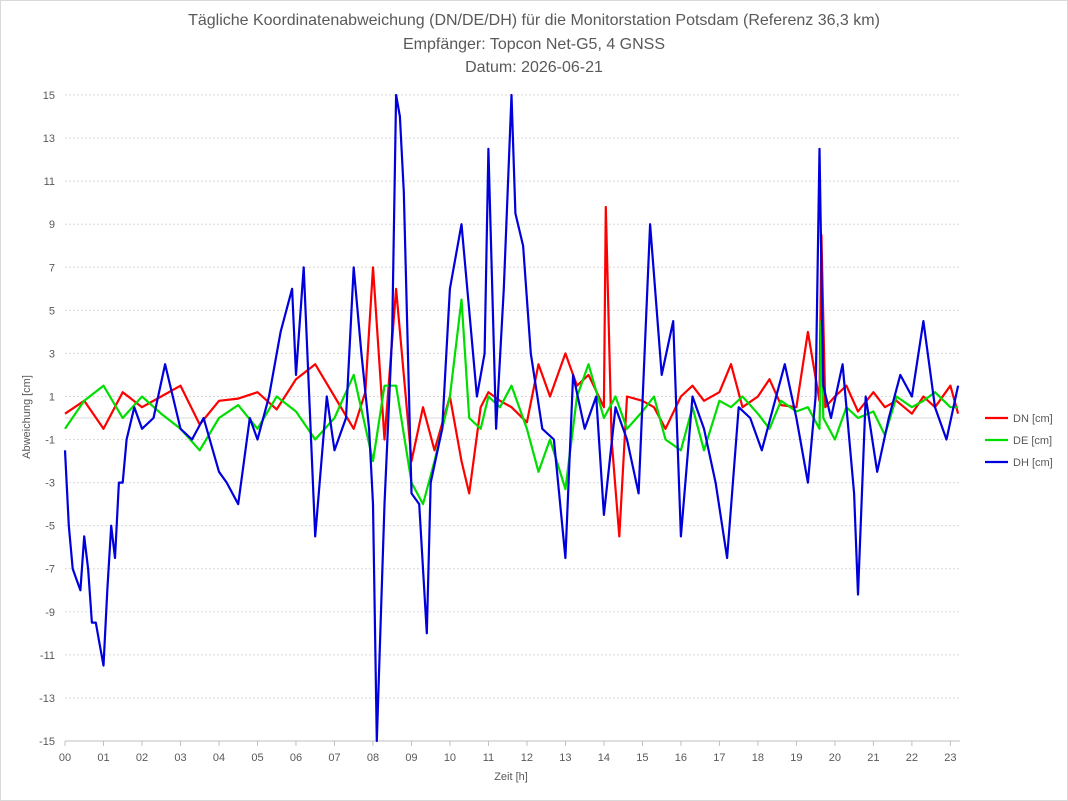  I want to click on y-tick-label: 9, so click(52, 225).